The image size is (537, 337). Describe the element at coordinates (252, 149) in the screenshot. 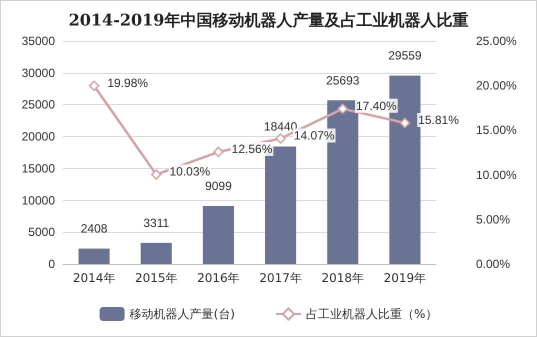

I see `data-label: 12.56%` at that location.